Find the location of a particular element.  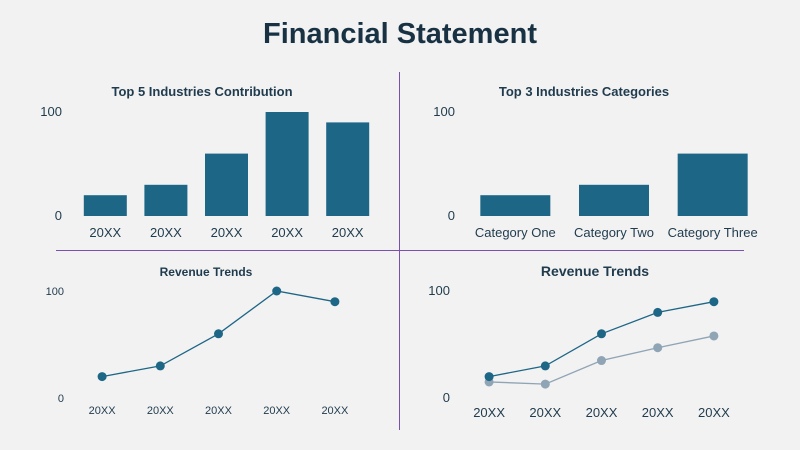

x-tick-label: Category Two is located at coordinates (614, 232).